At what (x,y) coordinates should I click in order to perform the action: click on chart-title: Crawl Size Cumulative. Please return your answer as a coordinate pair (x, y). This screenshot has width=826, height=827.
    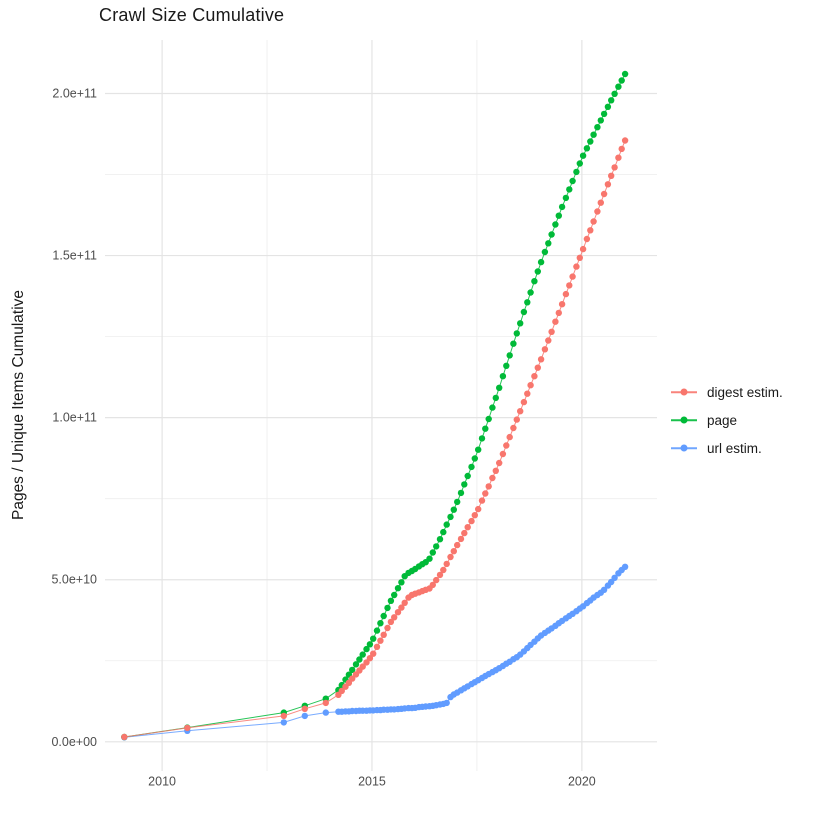
    Looking at the image, I should click on (192, 15).